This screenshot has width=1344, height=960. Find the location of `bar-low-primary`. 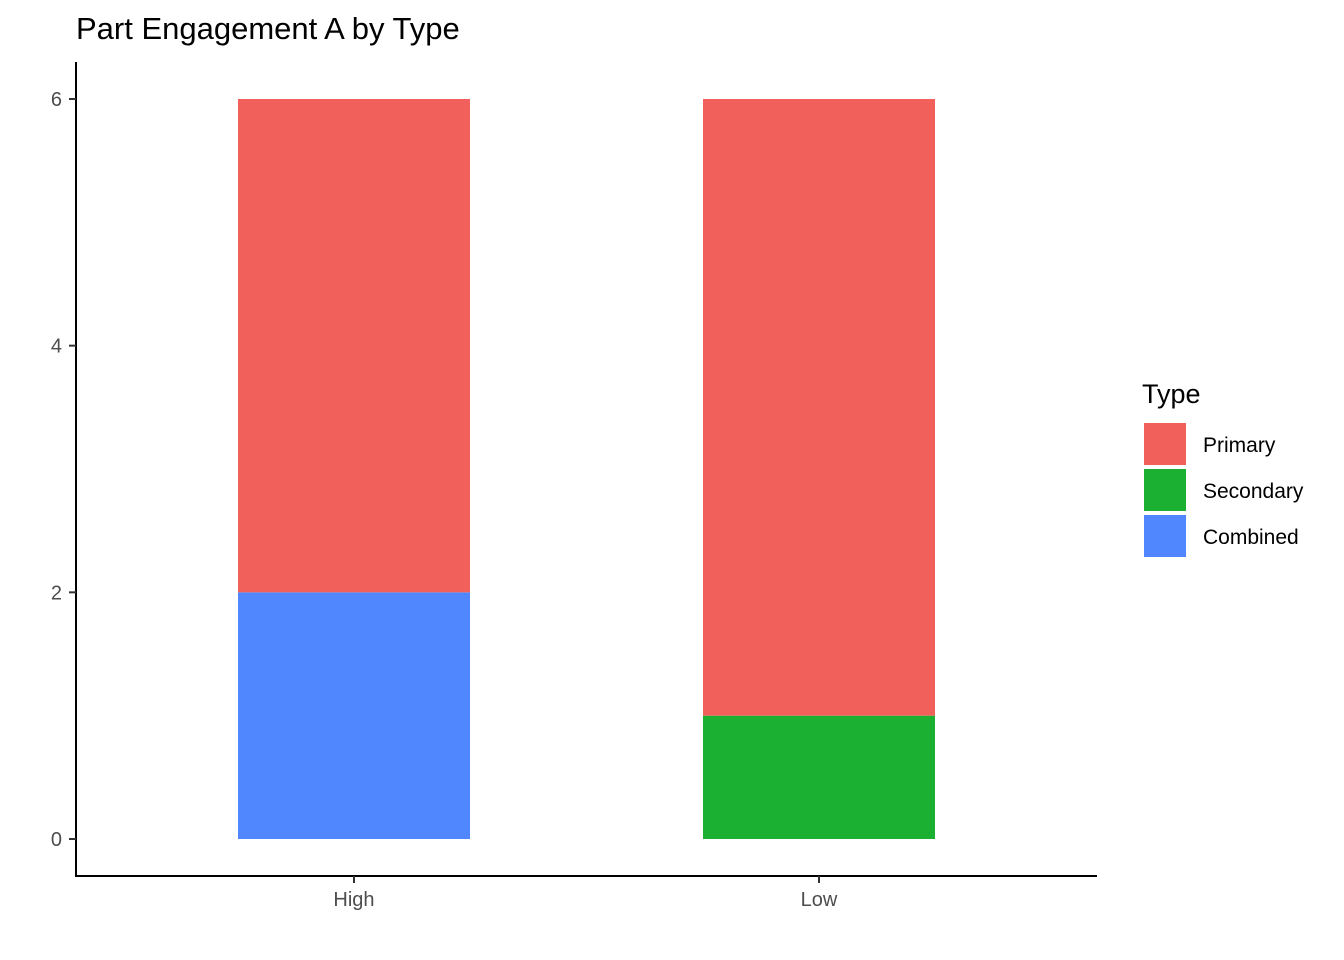

bar-low-primary is located at coordinates (819, 407).